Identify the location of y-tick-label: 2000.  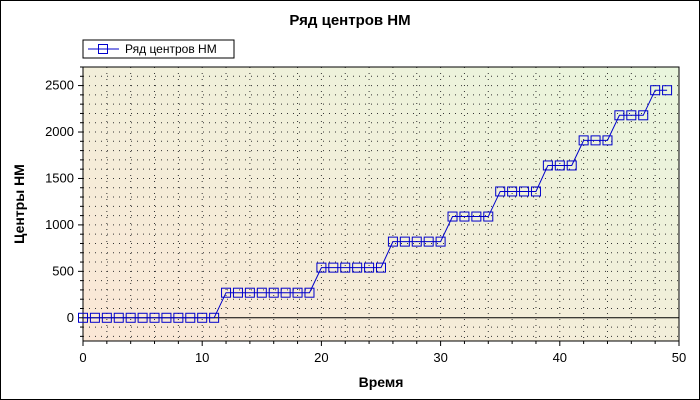
(59, 131).